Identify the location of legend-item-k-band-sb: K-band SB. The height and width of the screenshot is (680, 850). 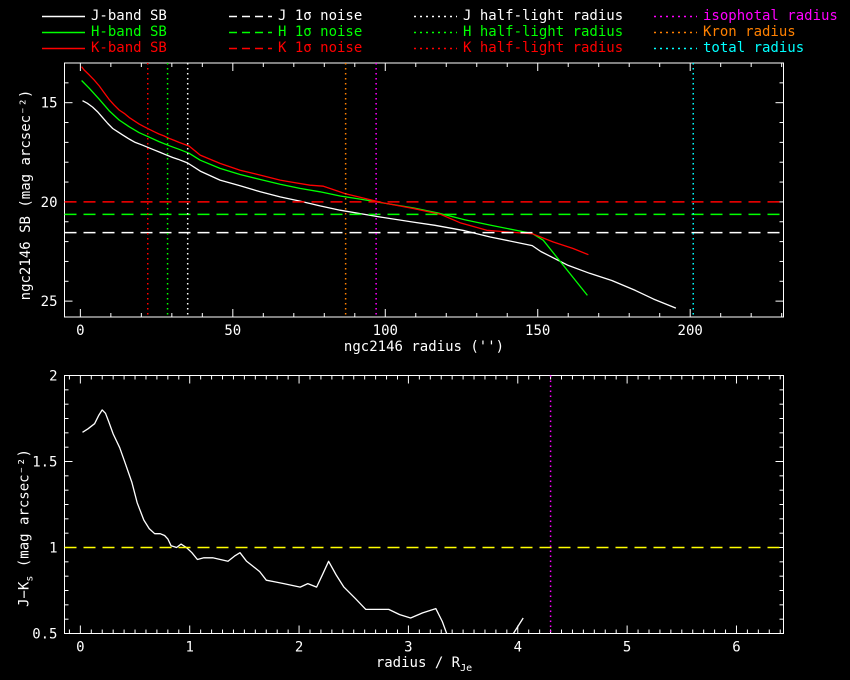
(104, 48).